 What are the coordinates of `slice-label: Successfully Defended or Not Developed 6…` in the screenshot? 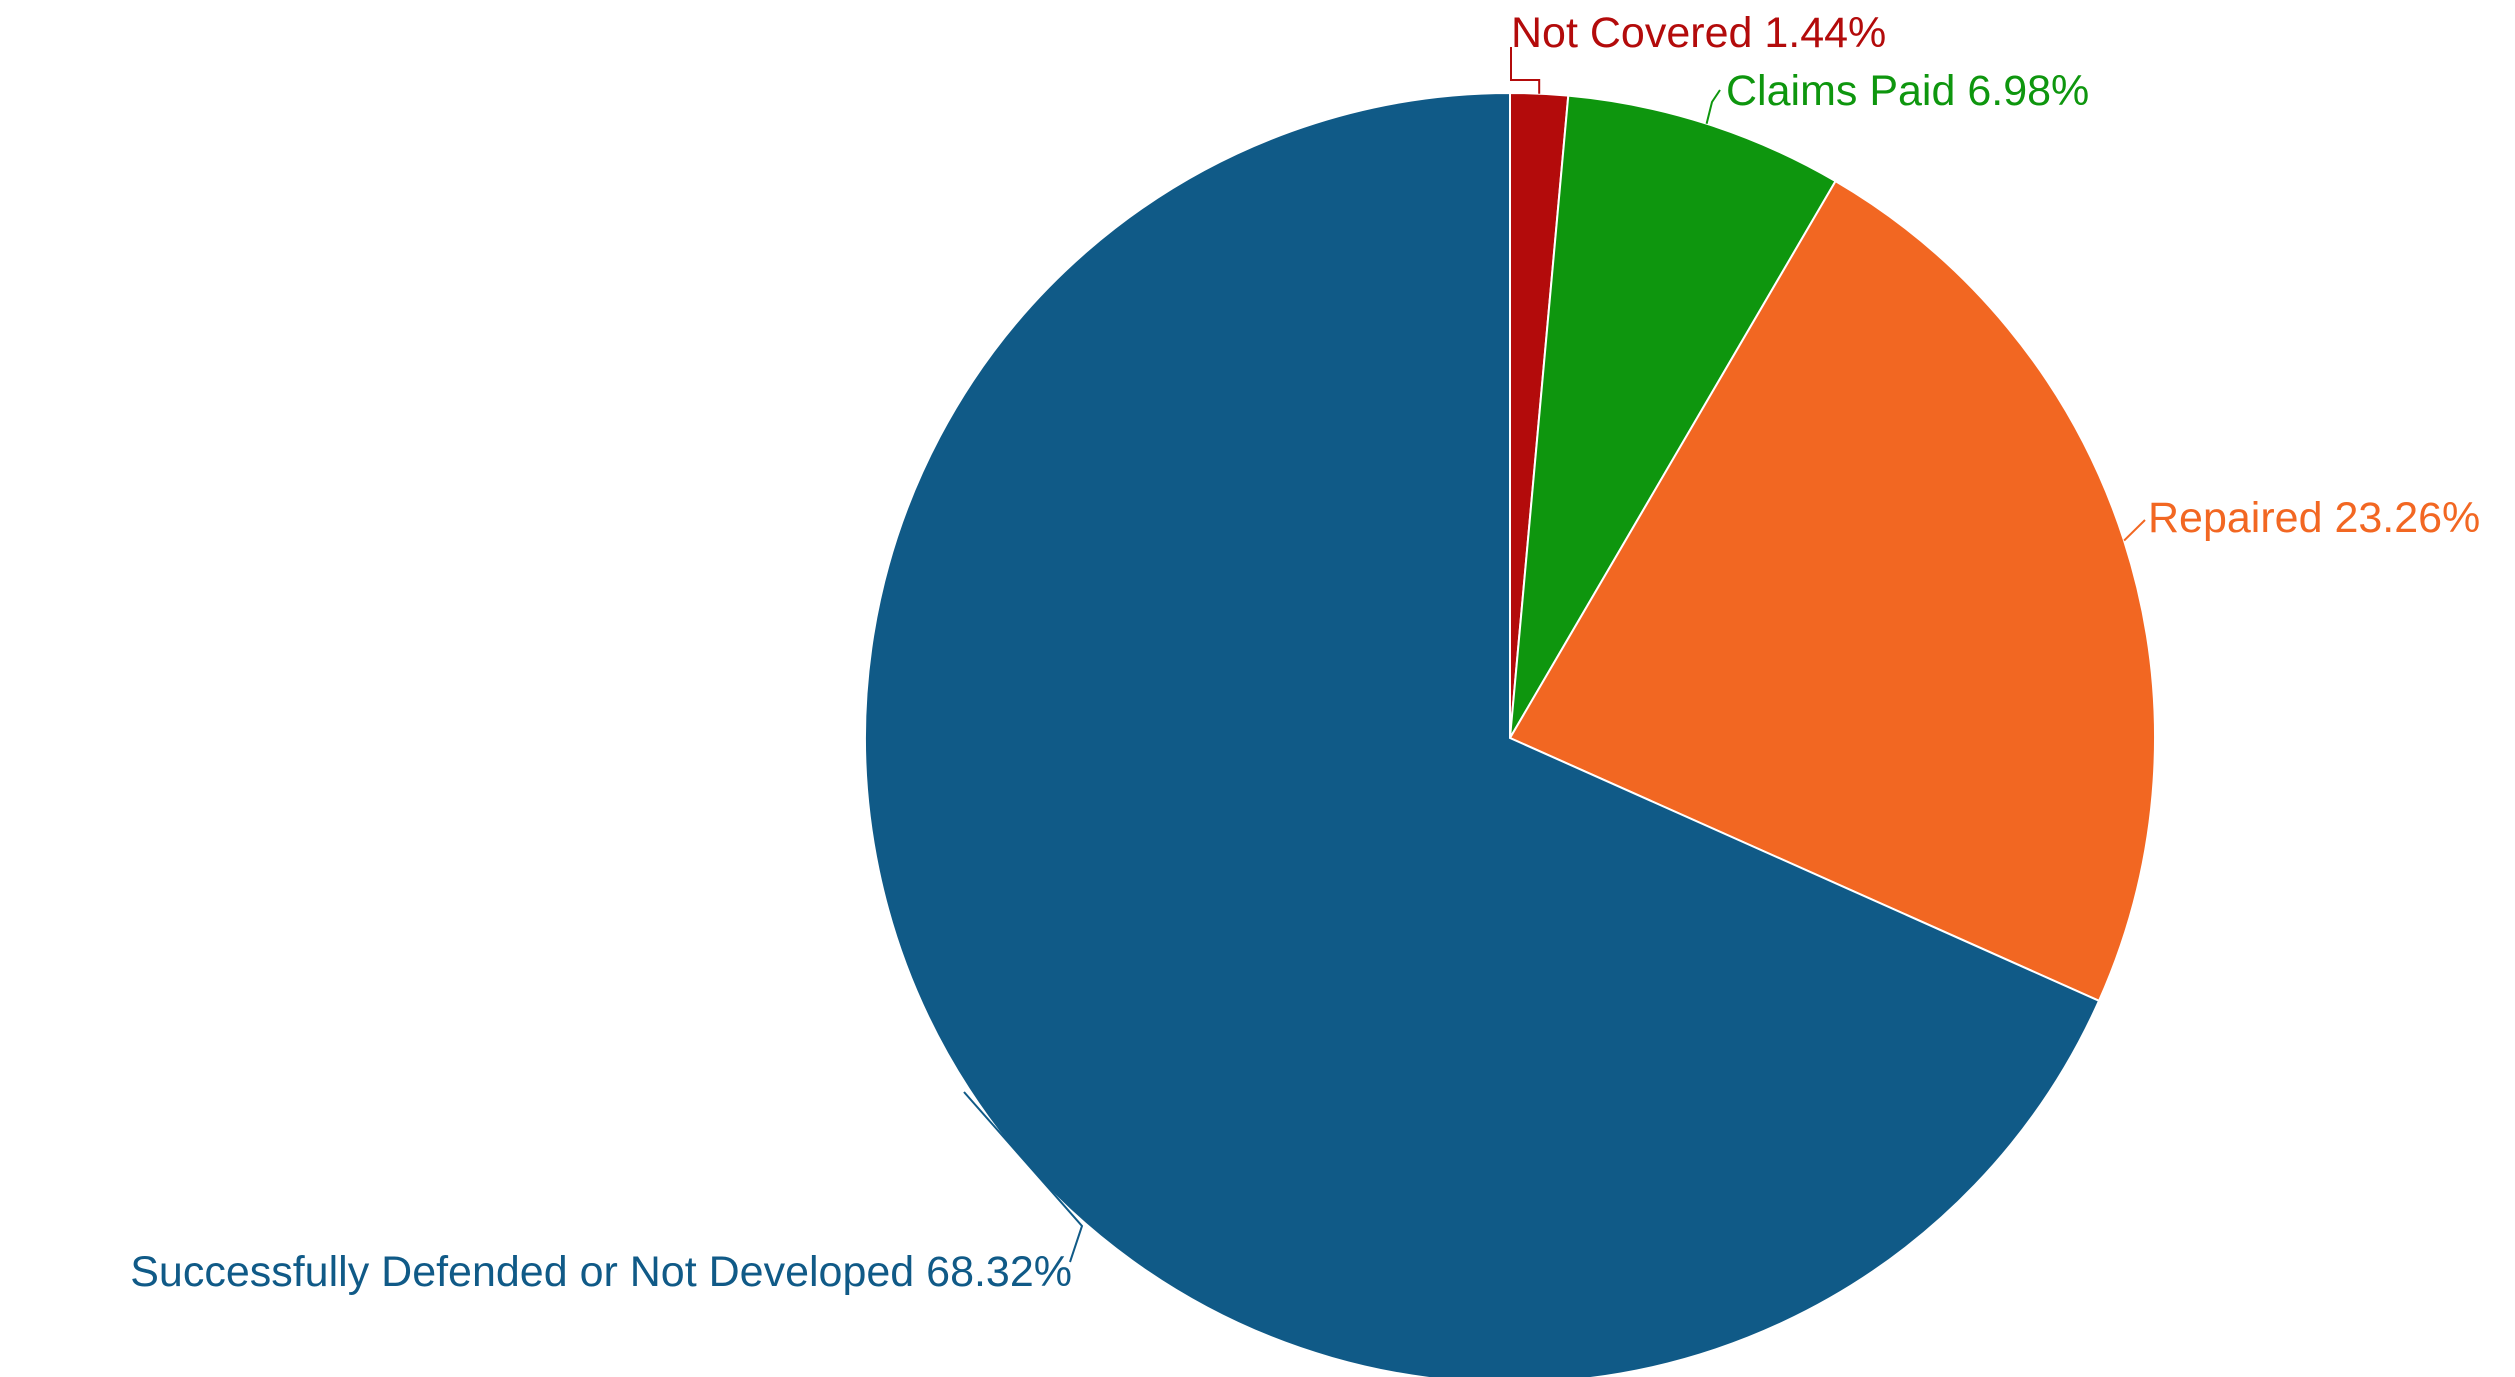 It's located at (601, 1272).